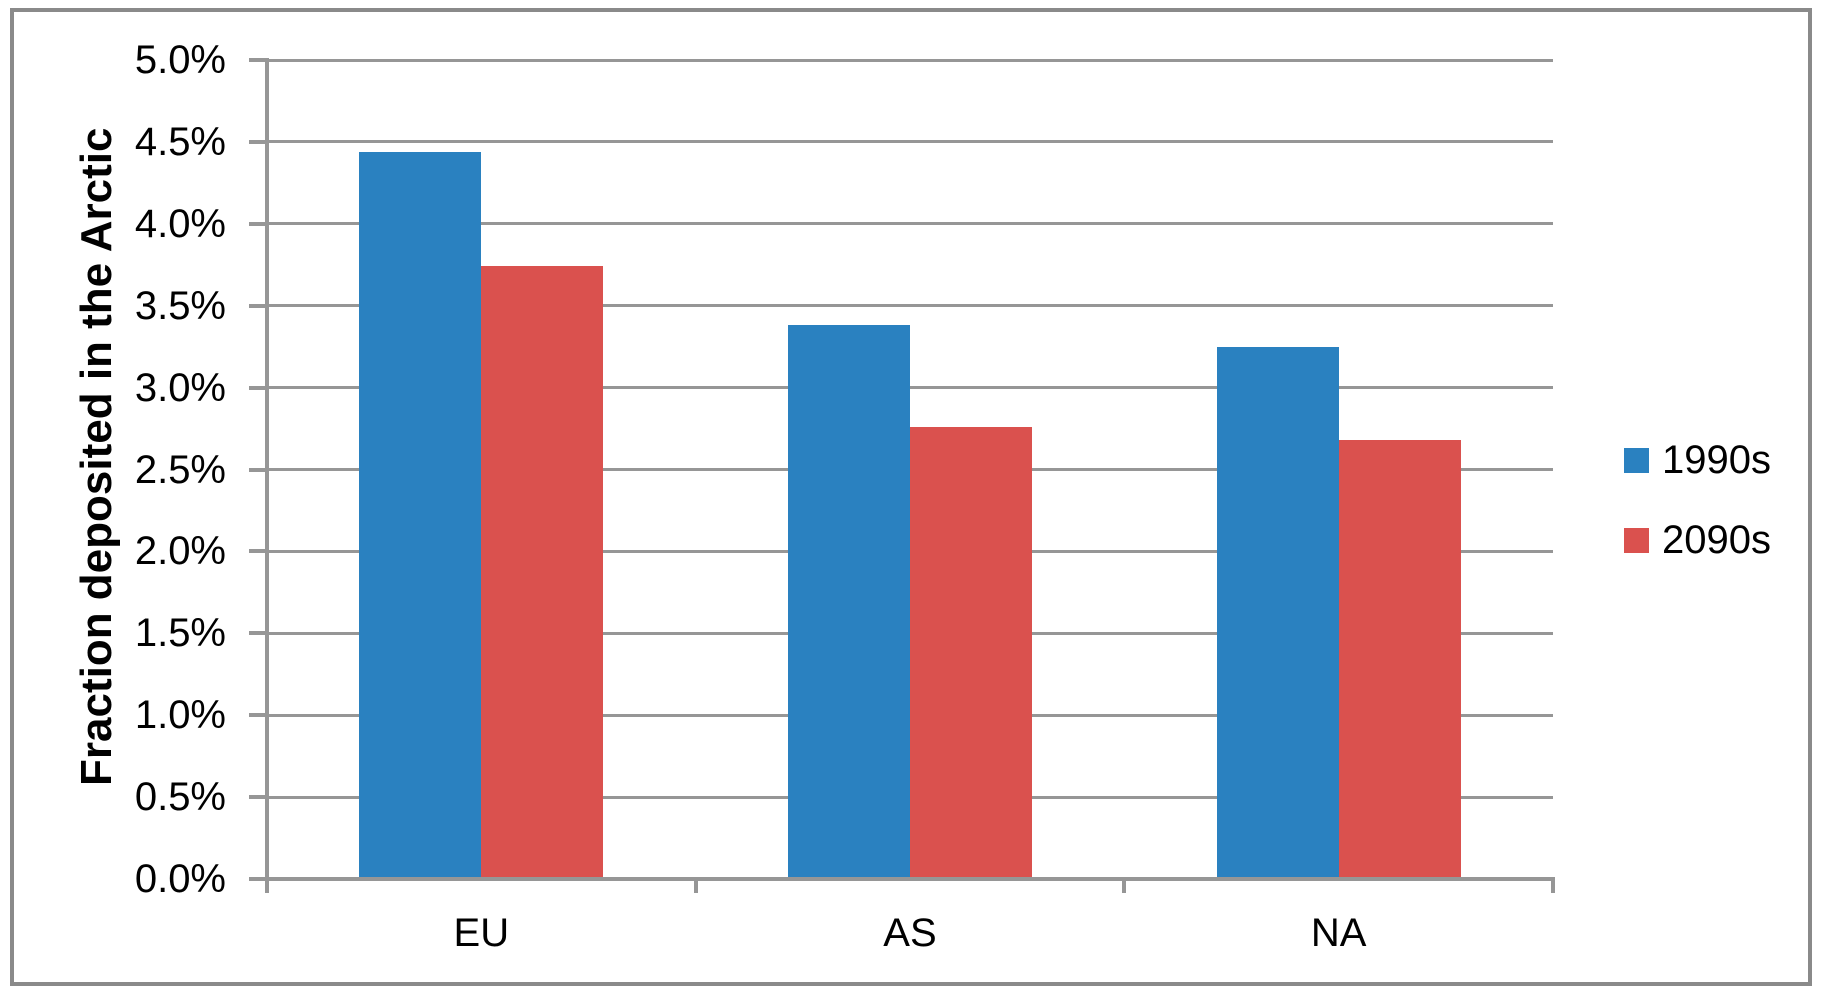  I want to click on bar-eu-1990s, so click(420, 515).